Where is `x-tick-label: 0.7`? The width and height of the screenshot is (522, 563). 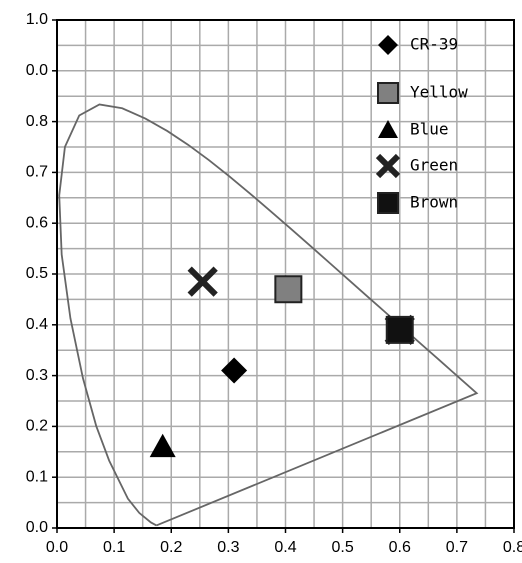 x-tick-label: 0.7 is located at coordinates (457, 547).